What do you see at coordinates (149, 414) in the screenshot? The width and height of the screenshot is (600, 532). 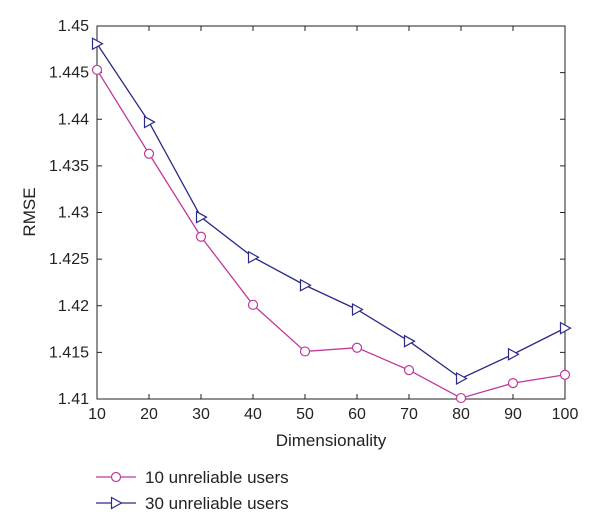 I see `x-tick-label: 20` at bounding box center [149, 414].